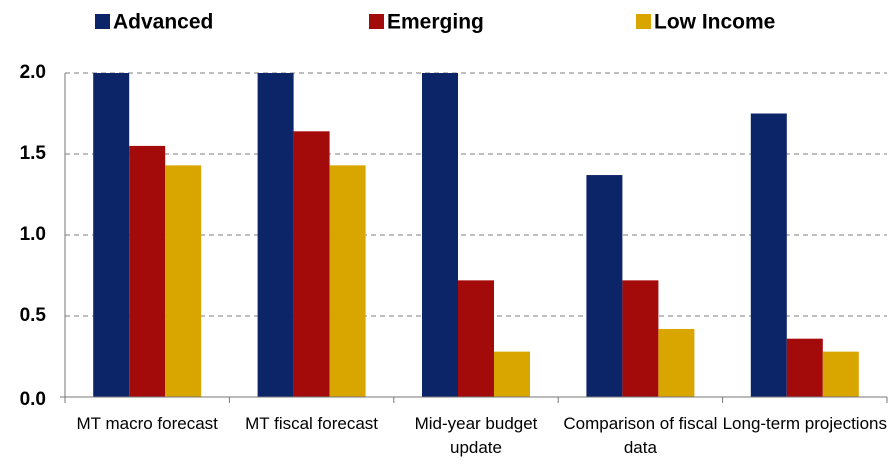  Describe the element at coordinates (163, 22) in the screenshot. I see `legend-label: Advanced` at that location.